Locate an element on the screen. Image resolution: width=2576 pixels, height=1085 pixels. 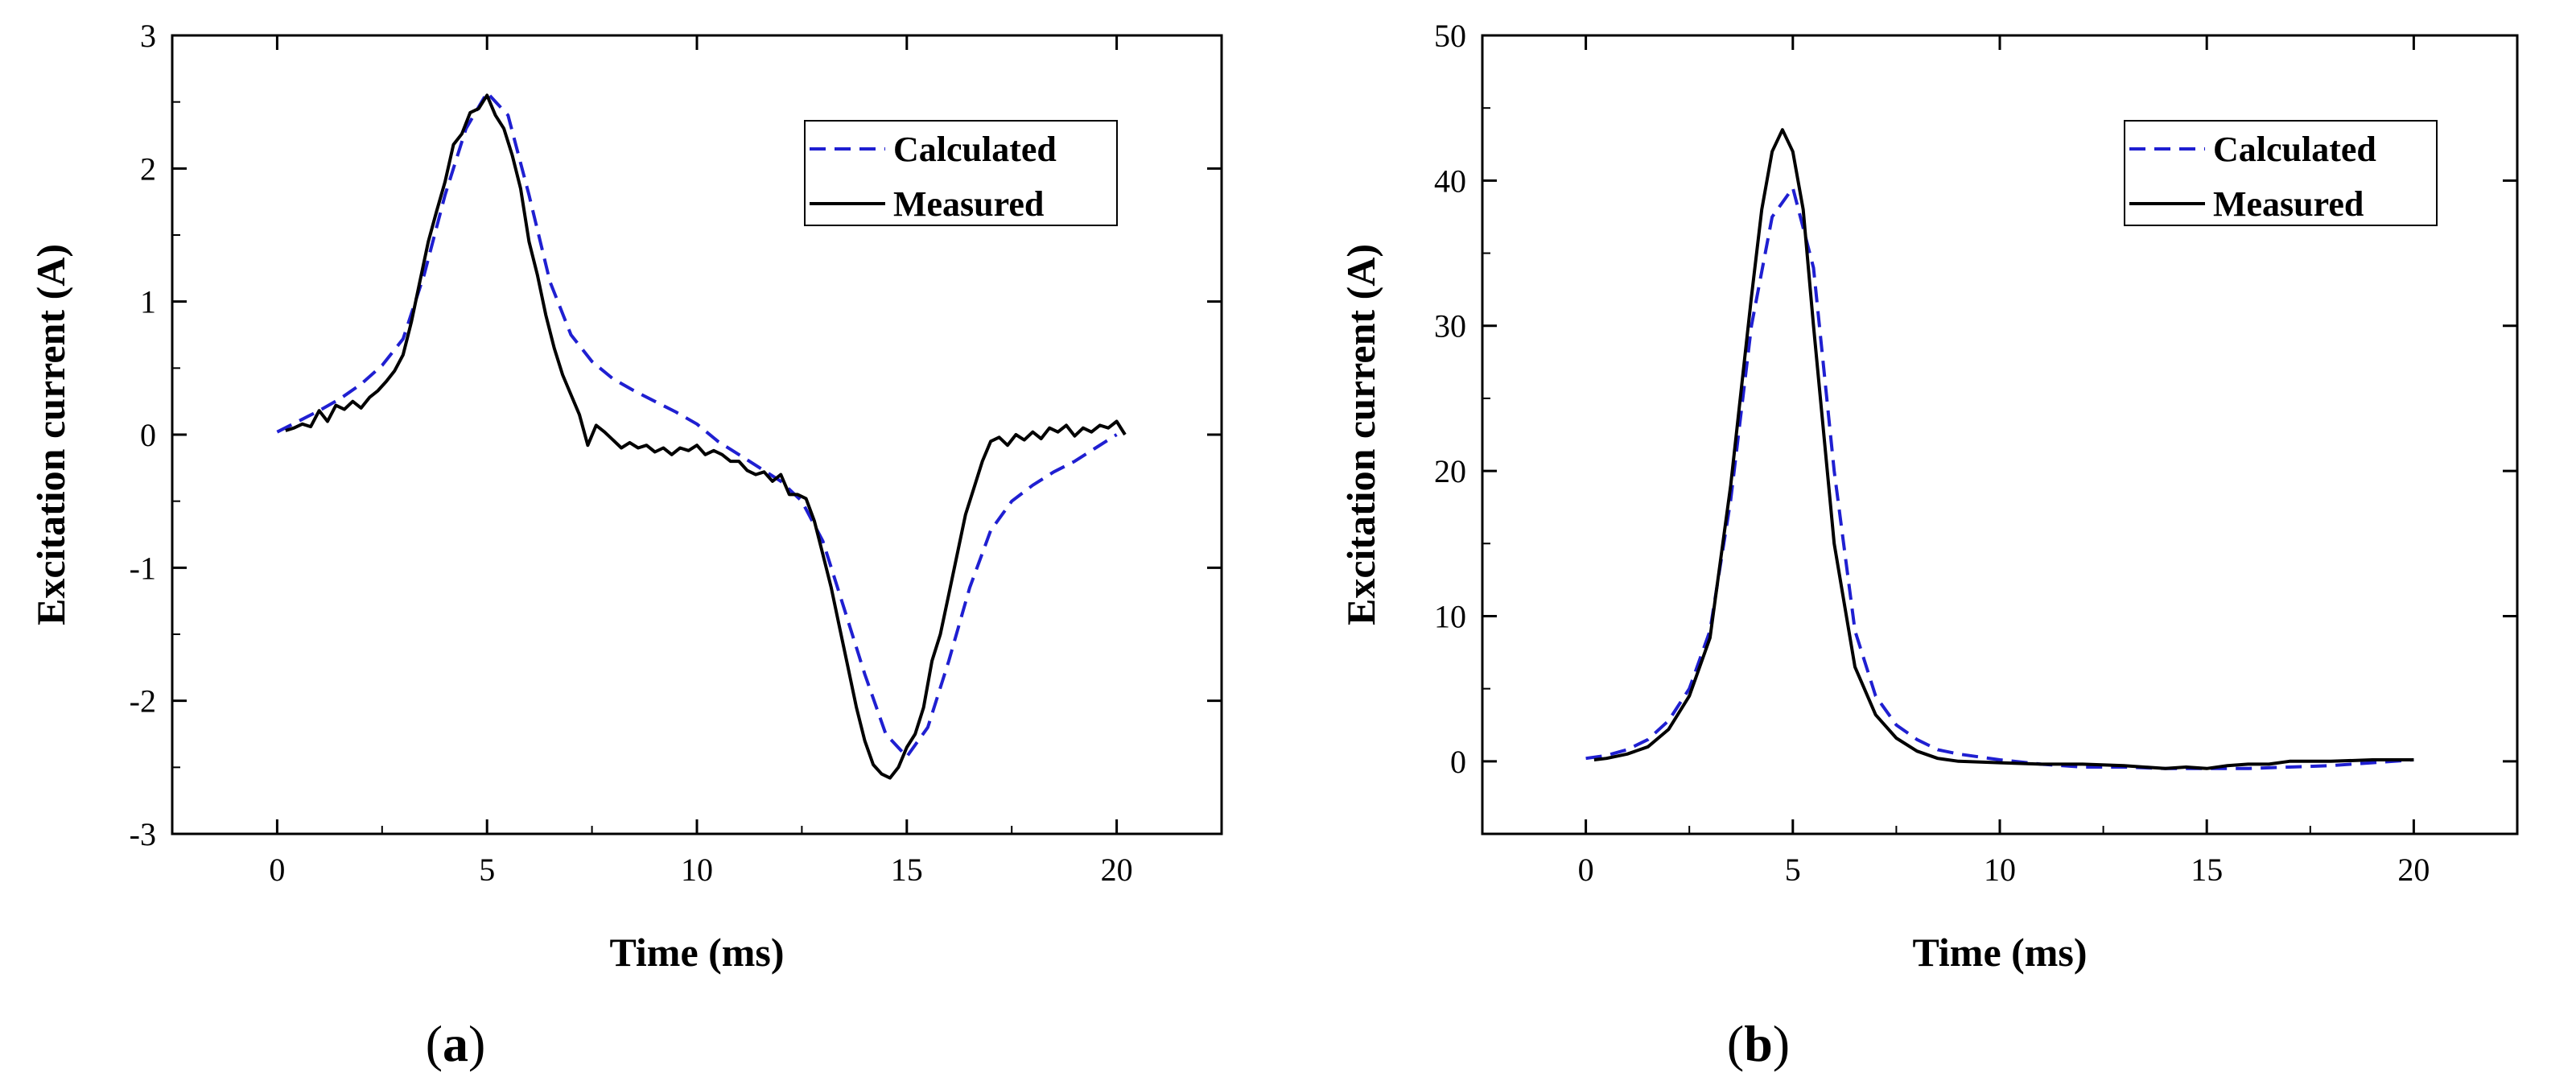
panel-label: (a) is located at coordinates (456, 1043).